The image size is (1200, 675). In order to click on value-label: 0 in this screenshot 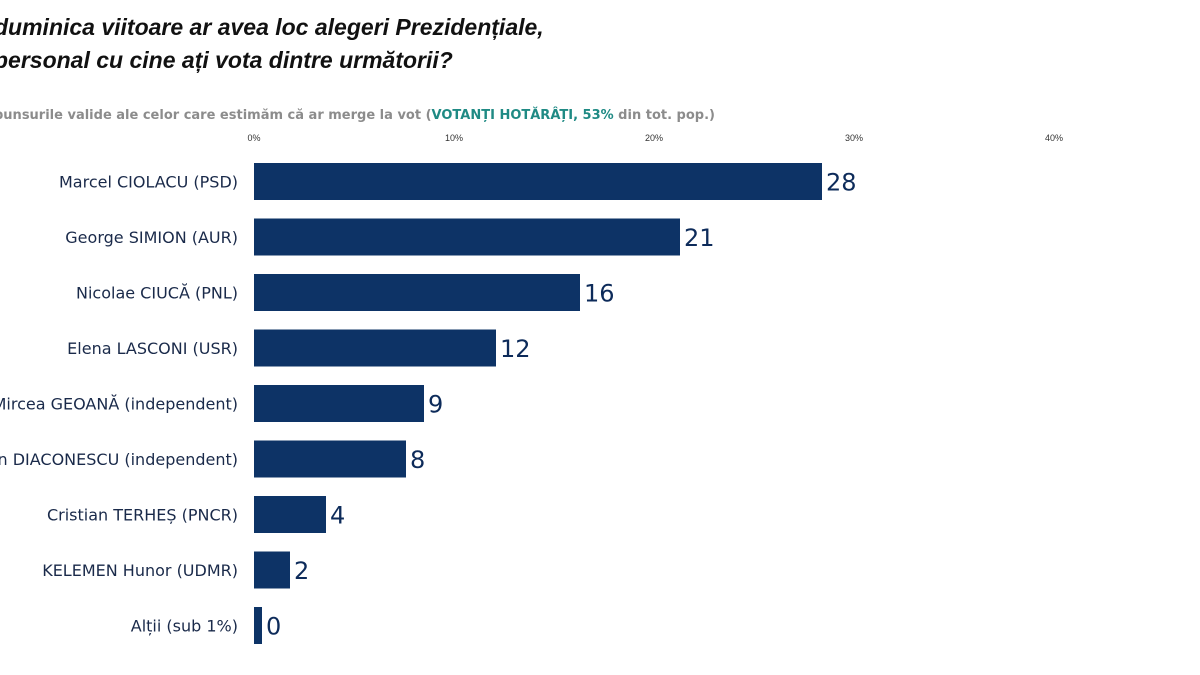, I will do `click(273, 627)`.